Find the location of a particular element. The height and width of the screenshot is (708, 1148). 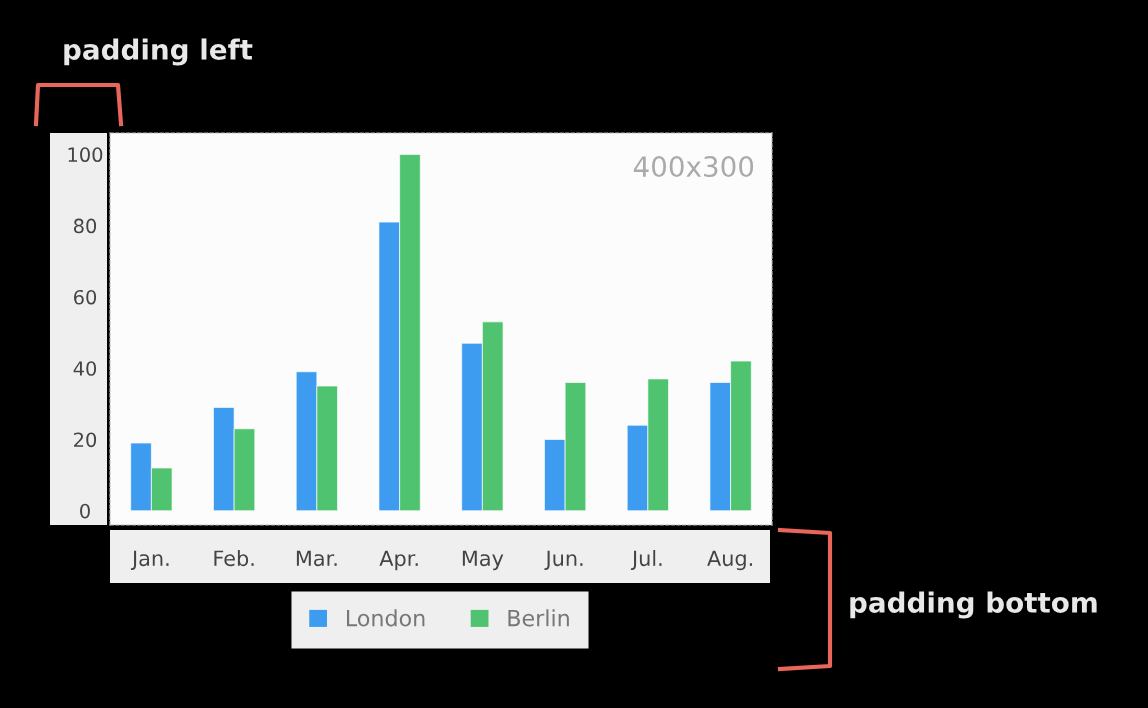

x-tick-label: Jul. is located at coordinates (646, 560).